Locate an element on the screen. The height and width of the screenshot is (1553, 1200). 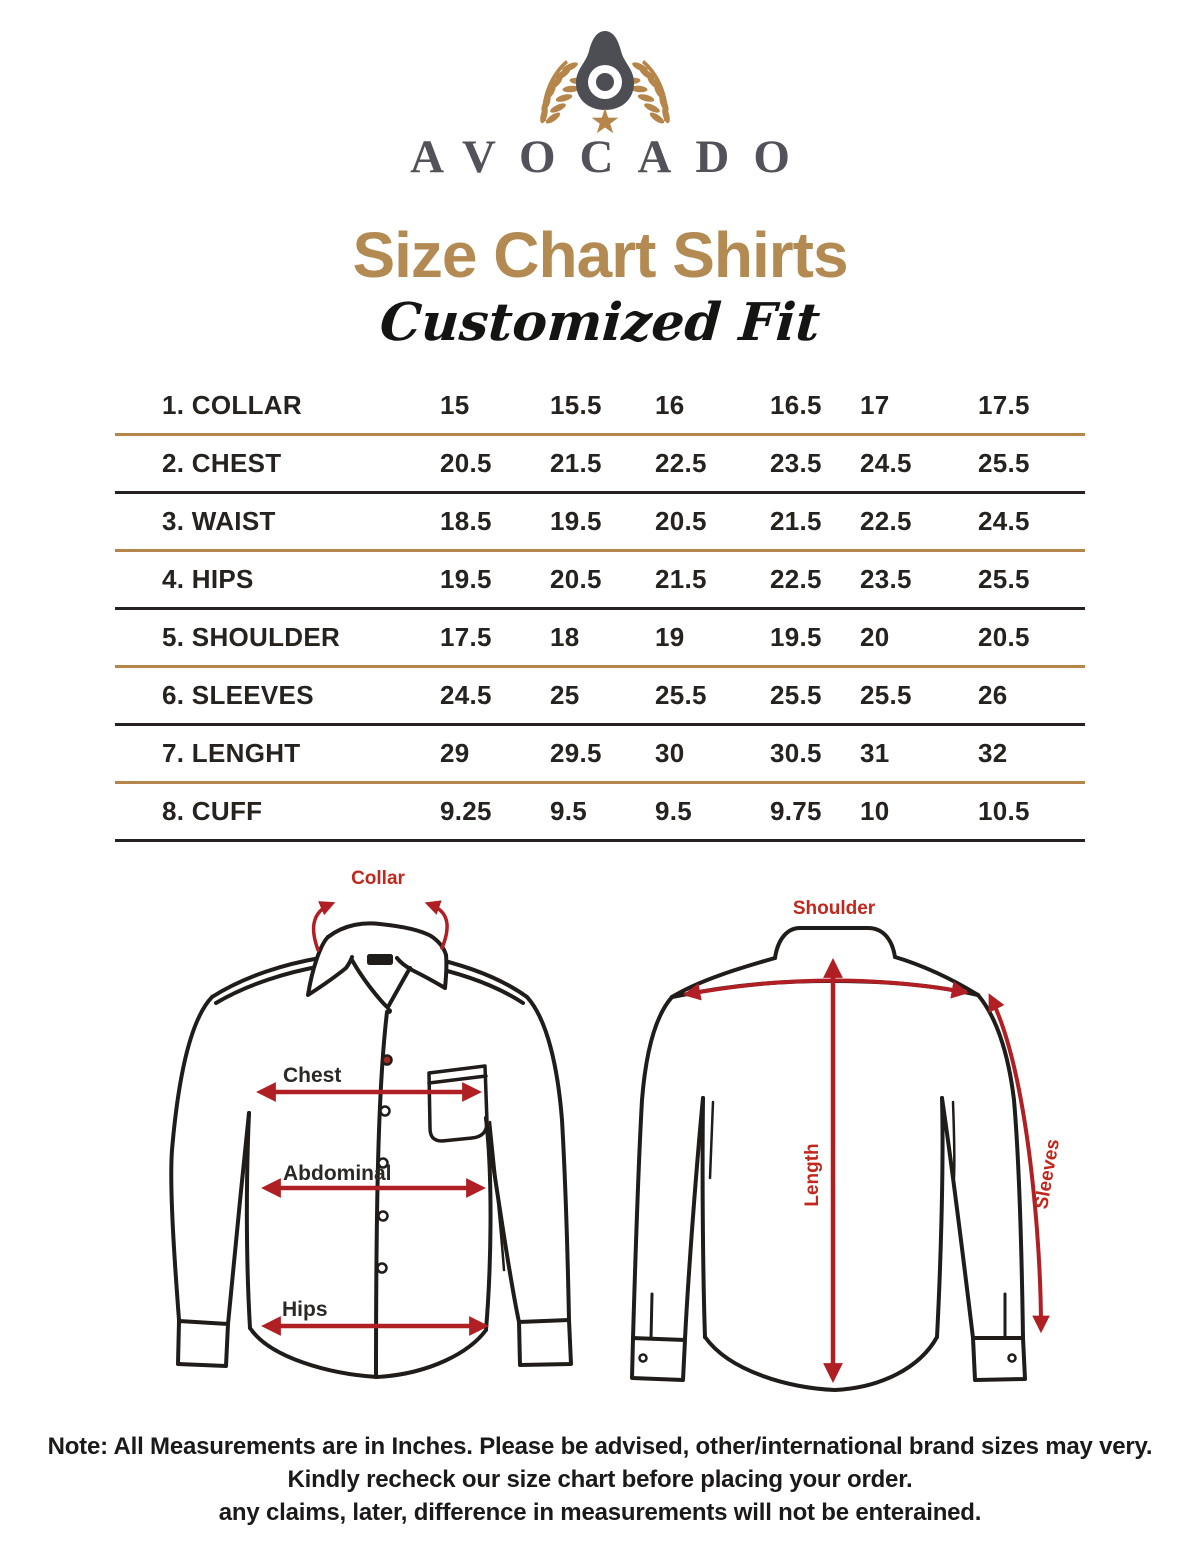
size-value: 9.25 is located at coordinates (466, 811).